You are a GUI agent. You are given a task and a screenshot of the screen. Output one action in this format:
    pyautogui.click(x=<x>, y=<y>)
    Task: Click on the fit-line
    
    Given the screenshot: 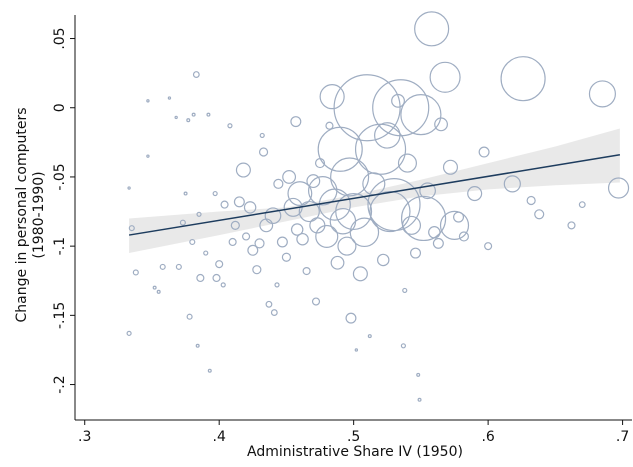 What is the action you would take?
    pyautogui.click(x=374, y=195)
    